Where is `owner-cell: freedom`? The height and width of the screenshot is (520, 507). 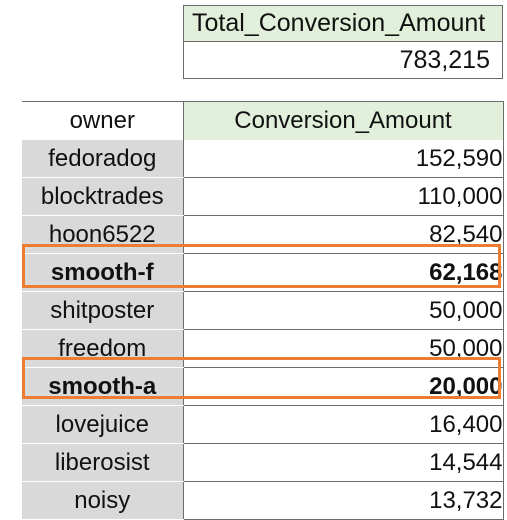
owner-cell: freedom is located at coordinates (103, 348).